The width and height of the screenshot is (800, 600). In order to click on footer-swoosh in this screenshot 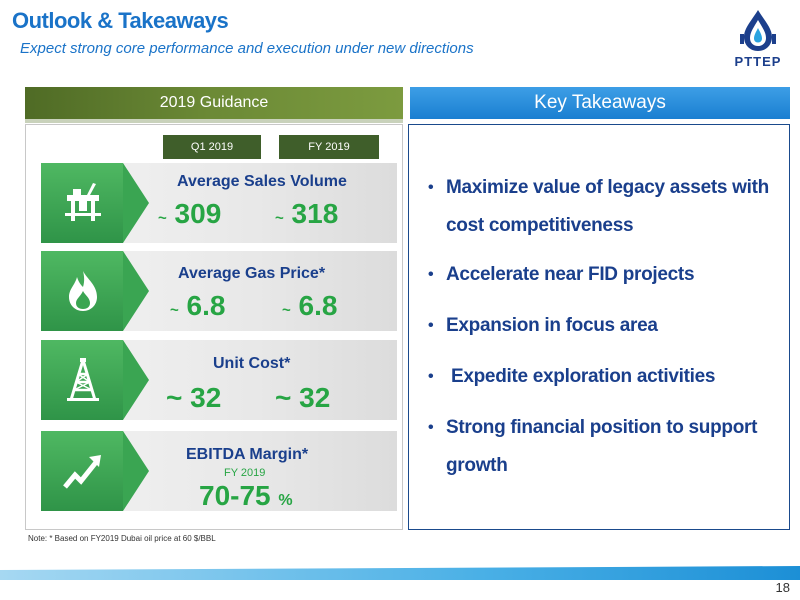, I will do `click(400, 573)`.